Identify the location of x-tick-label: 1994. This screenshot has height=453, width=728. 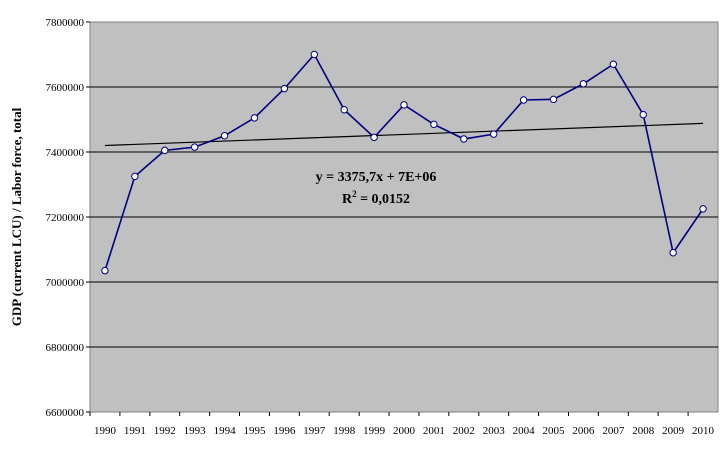
(225, 431).